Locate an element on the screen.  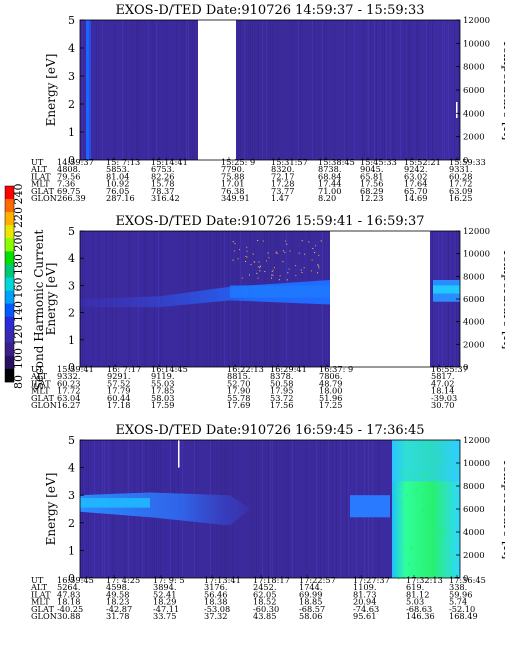
orbit-row-label: GLON is located at coordinates (44, 616).